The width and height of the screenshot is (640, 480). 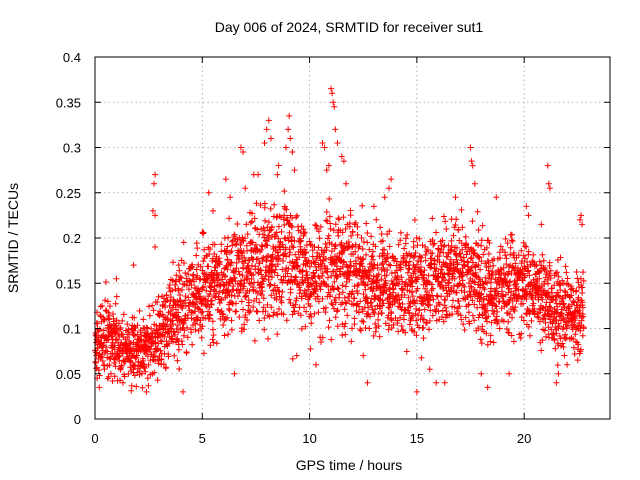 What do you see at coordinates (72, 57) in the screenshot?
I see `y-tick-label: 0.4` at bounding box center [72, 57].